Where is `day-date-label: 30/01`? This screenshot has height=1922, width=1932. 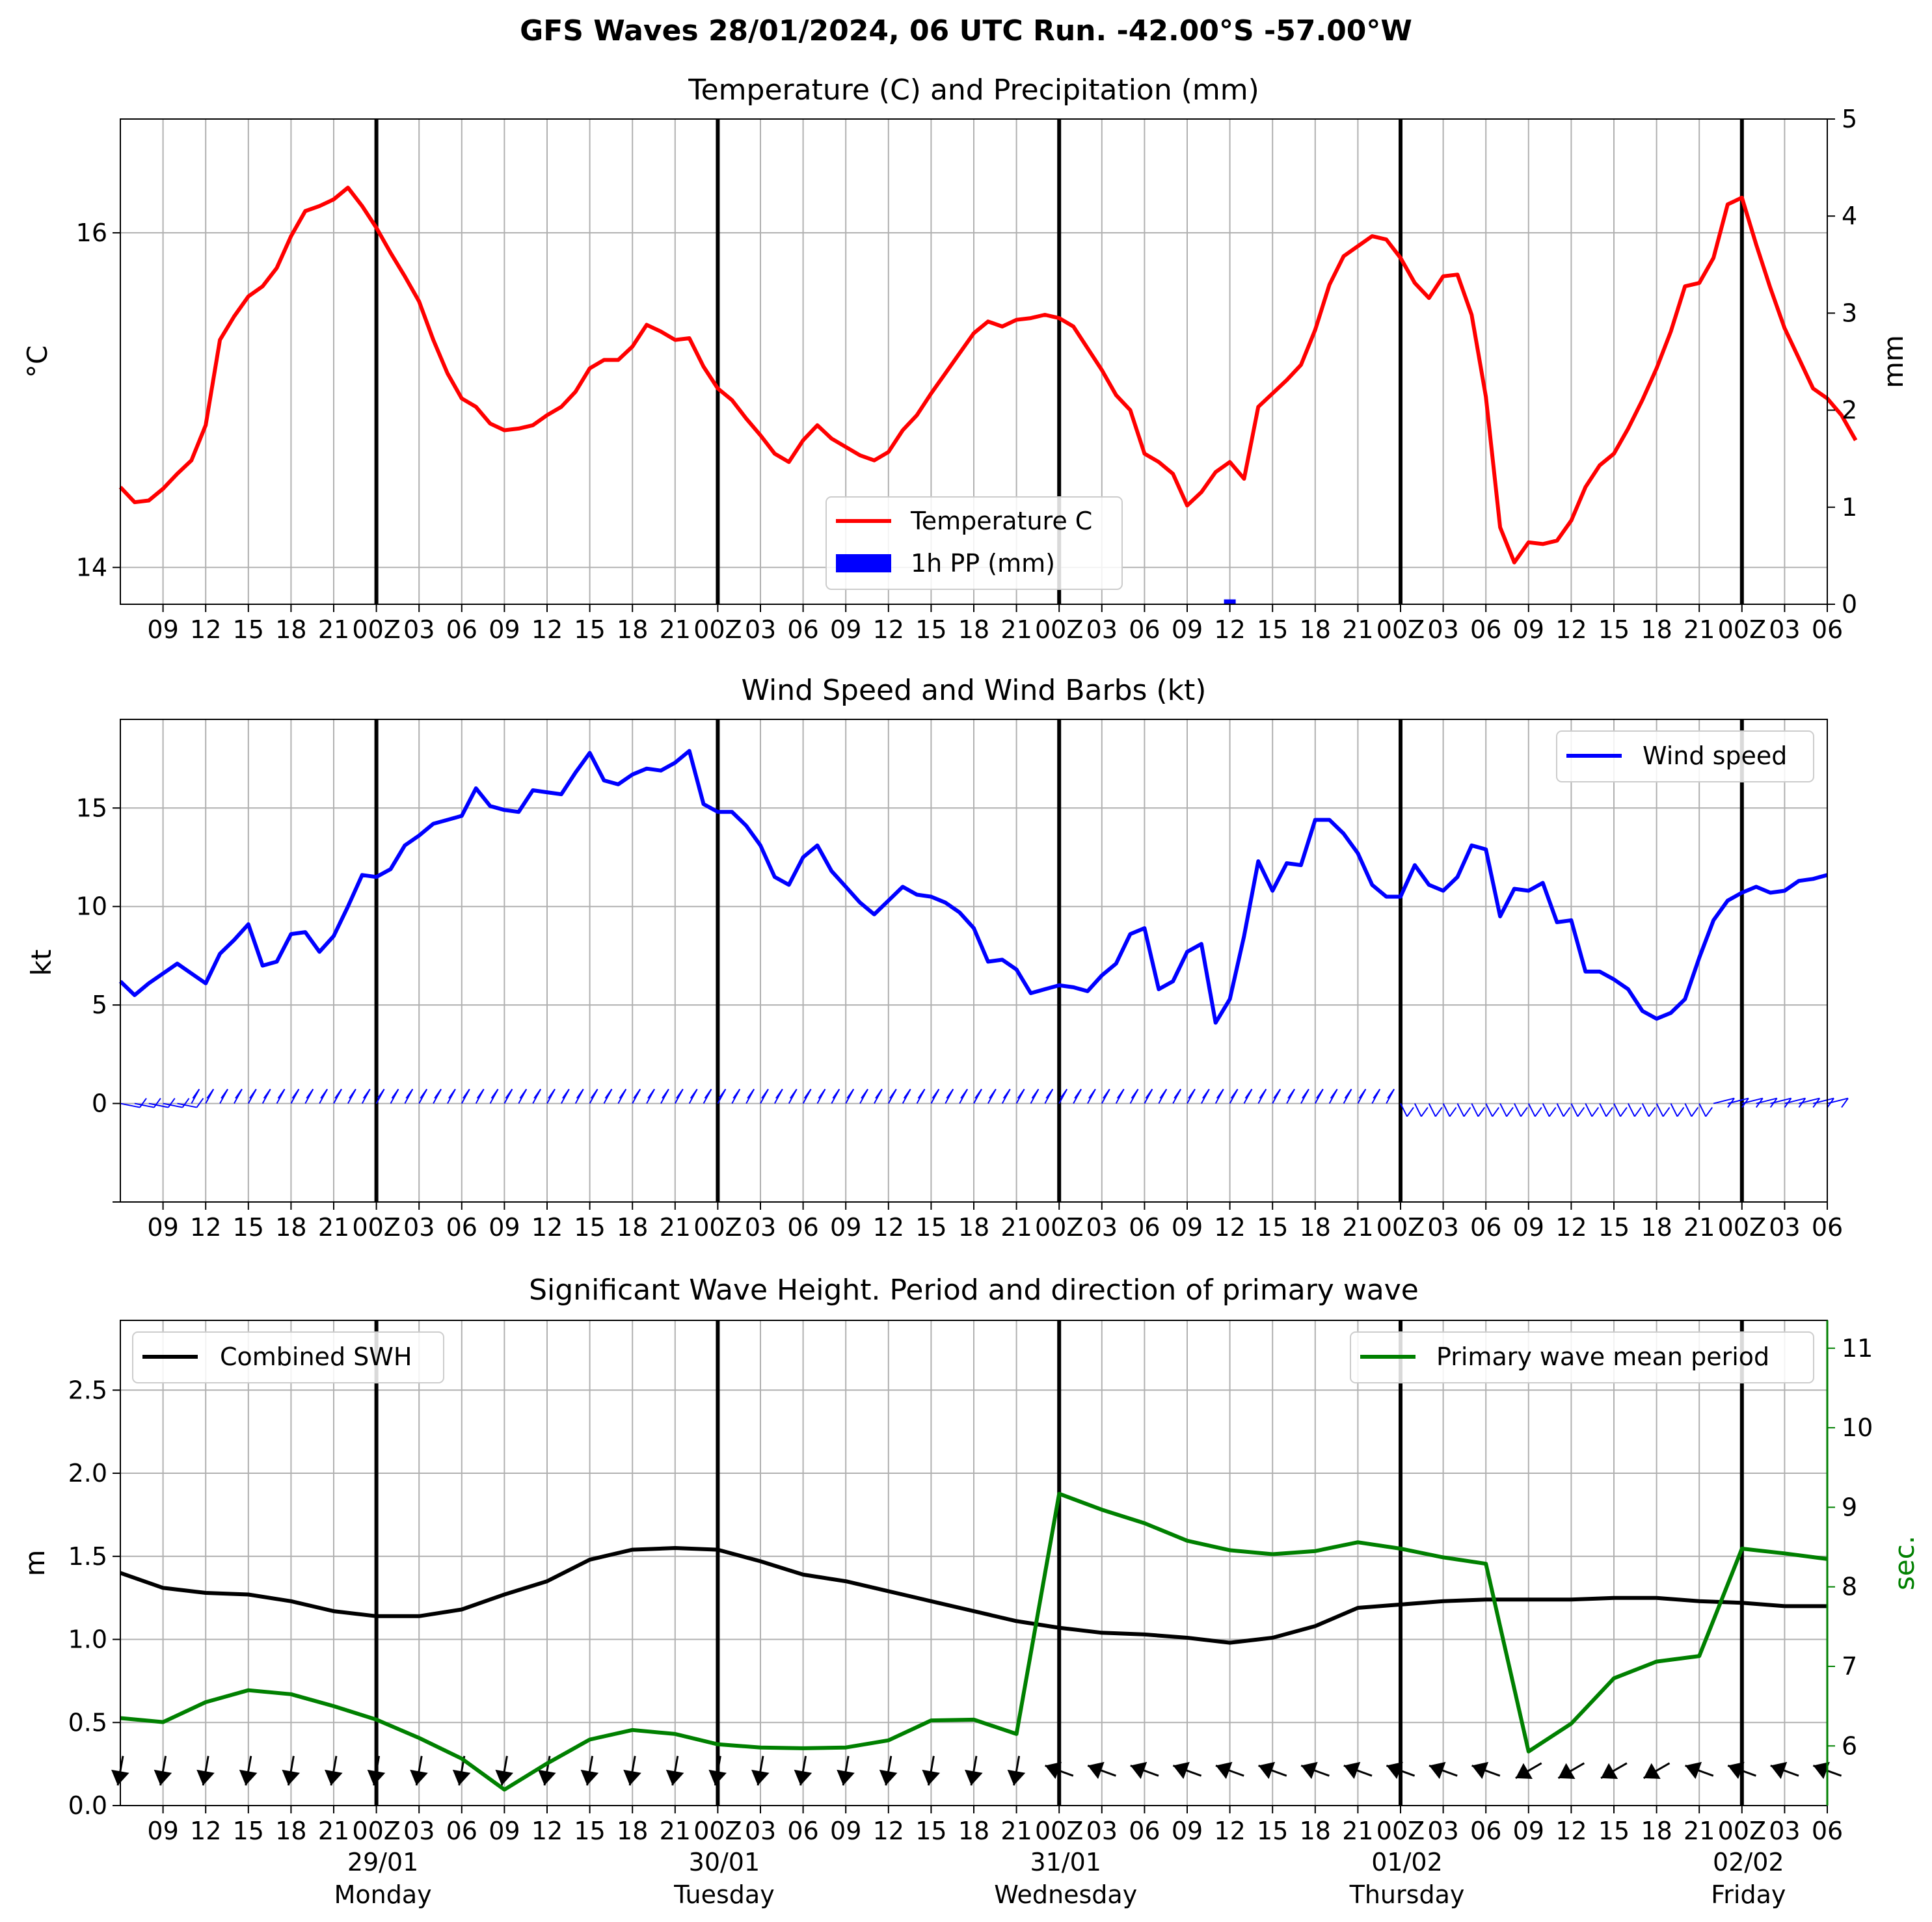
day-date-label: 30/01 is located at coordinates (724, 1862).